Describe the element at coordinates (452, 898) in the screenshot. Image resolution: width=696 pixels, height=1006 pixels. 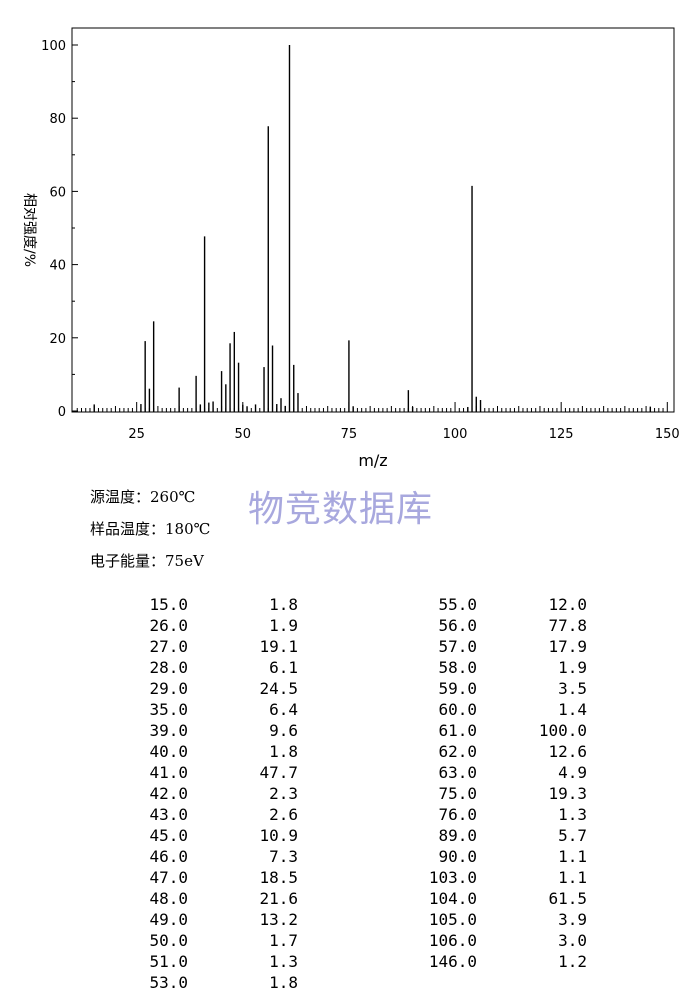
I see `peak-mz: 104.0` at that location.